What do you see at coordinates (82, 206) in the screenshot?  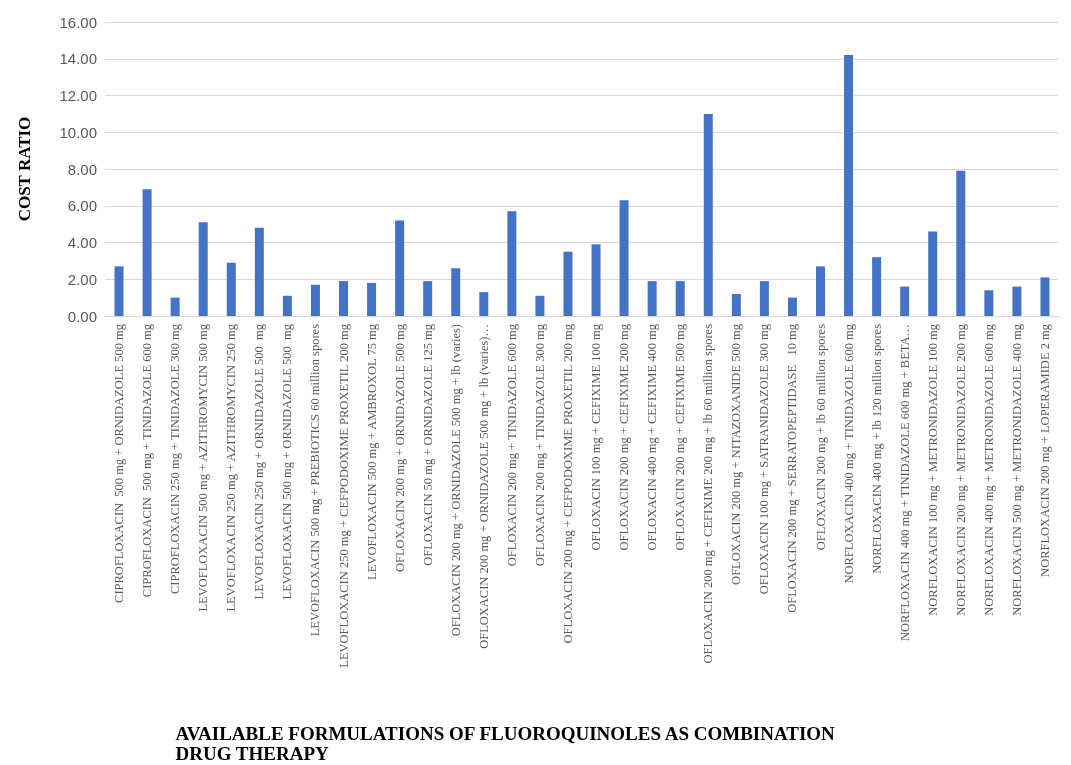 I see `y-tick-label: 6.00` at bounding box center [82, 206].